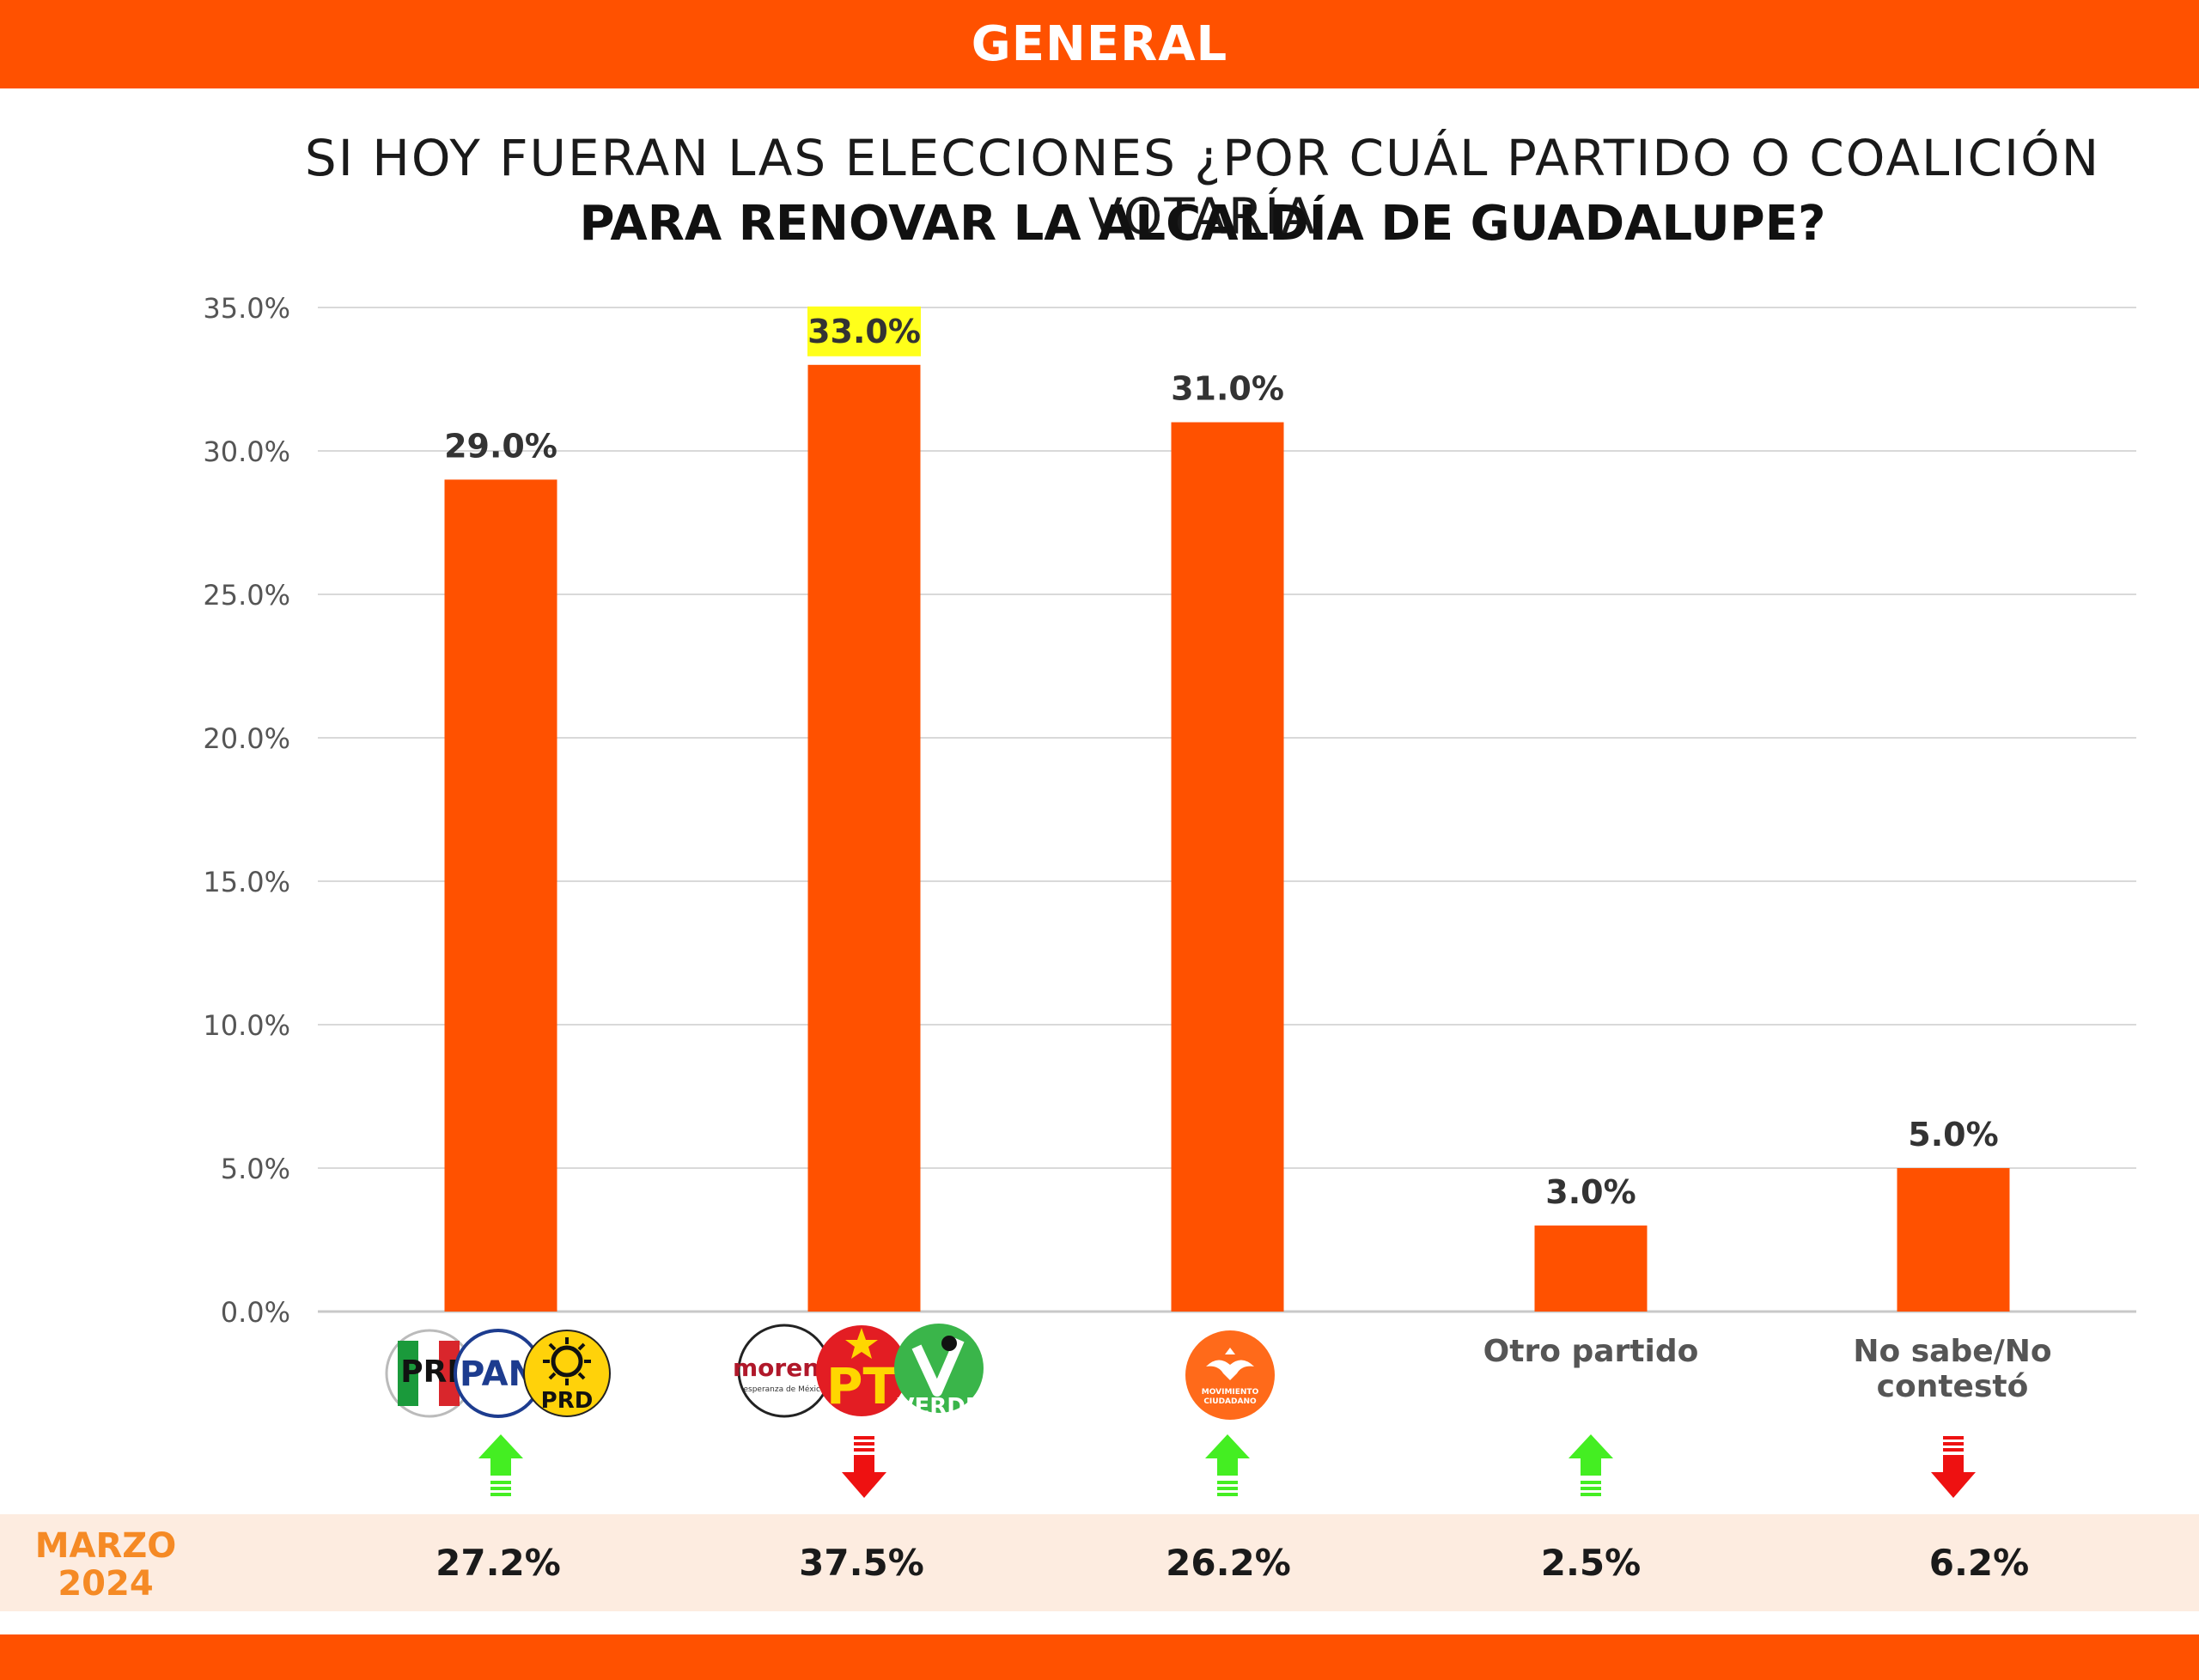 This screenshot has height=1680, width=2199. What do you see at coordinates (256, 1169) in the screenshot?
I see `y-tick-label: 5.0%` at bounding box center [256, 1169].